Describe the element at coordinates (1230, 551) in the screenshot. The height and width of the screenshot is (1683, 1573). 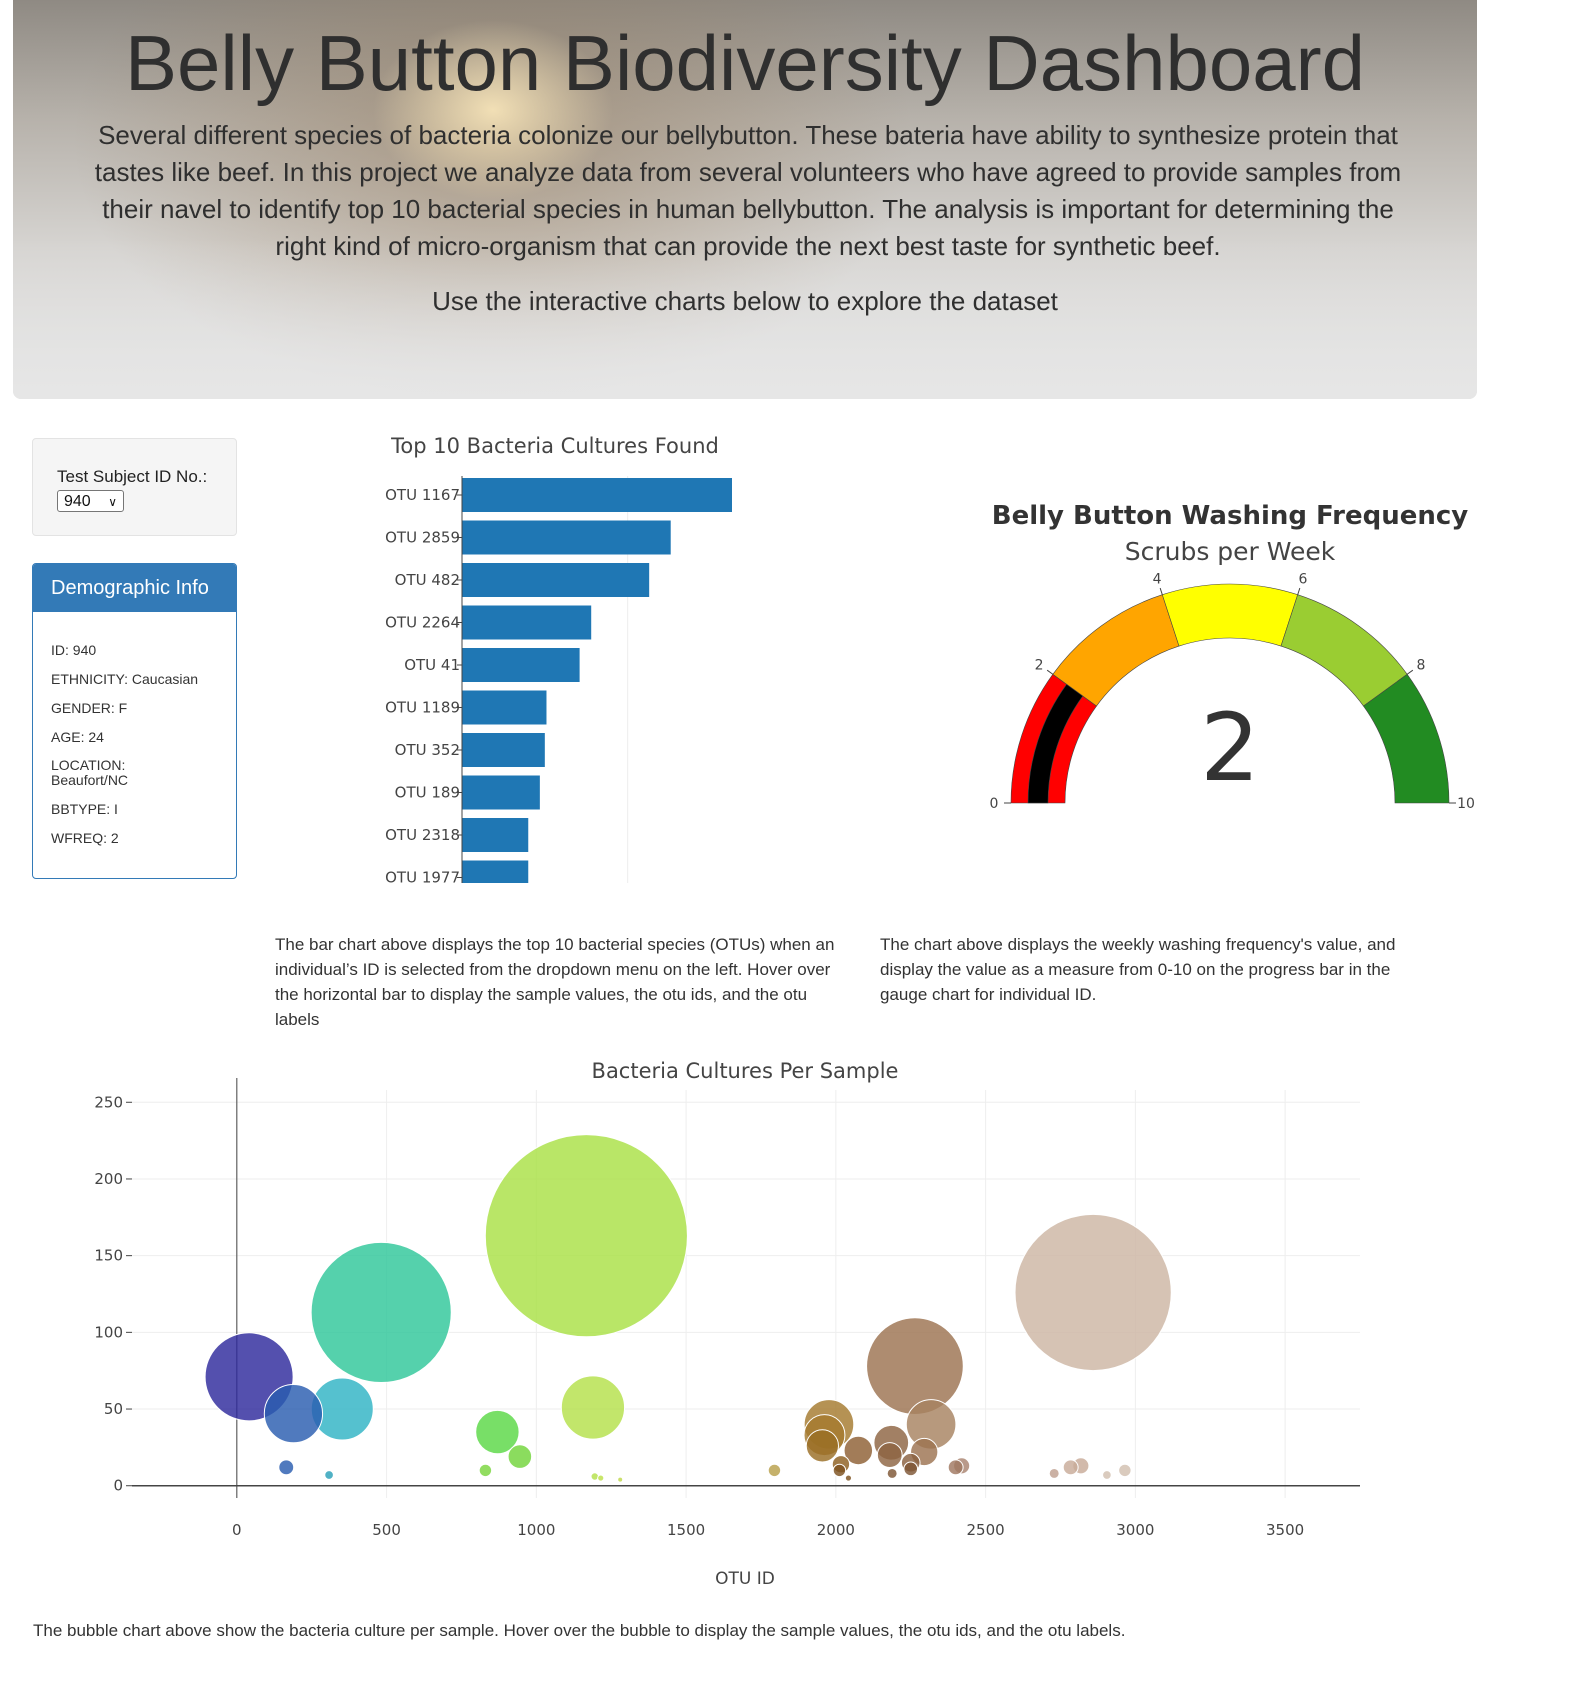
I see `gauge-subtitle: Scrubs per Week` at that location.